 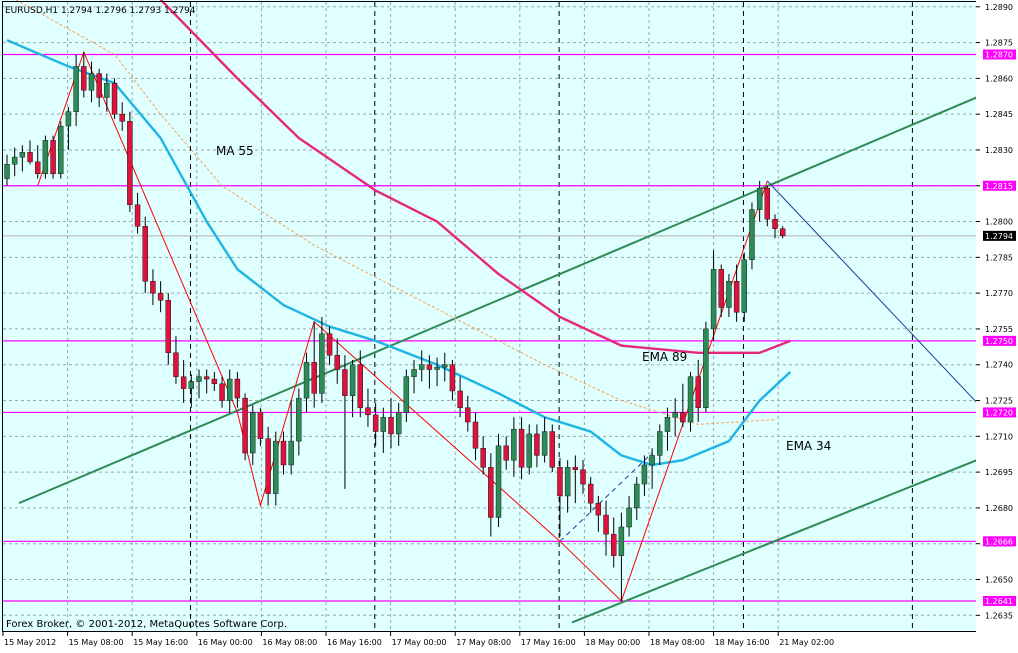 What do you see at coordinates (999, 401) in the screenshot?
I see `price-tick-label: 1.2725` at bounding box center [999, 401].